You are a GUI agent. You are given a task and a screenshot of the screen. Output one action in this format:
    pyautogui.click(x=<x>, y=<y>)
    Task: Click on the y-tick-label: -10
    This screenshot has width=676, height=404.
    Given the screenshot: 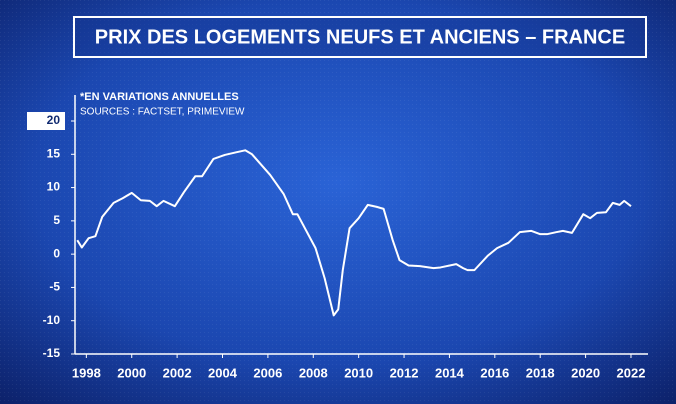 What is the action you would take?
    pyautogui.click(x=52, y=320)
    